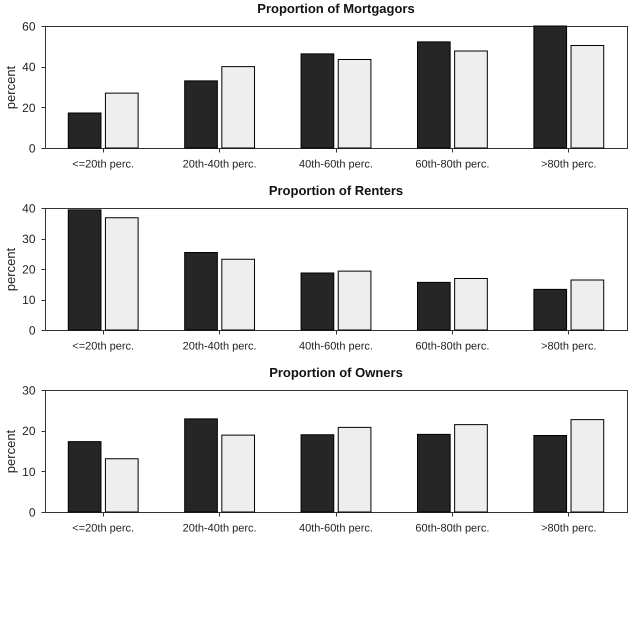 This screenshot has width=642, height=636. I want to click on chart-title: Proportion of Mortgagors, so click(336, 8).